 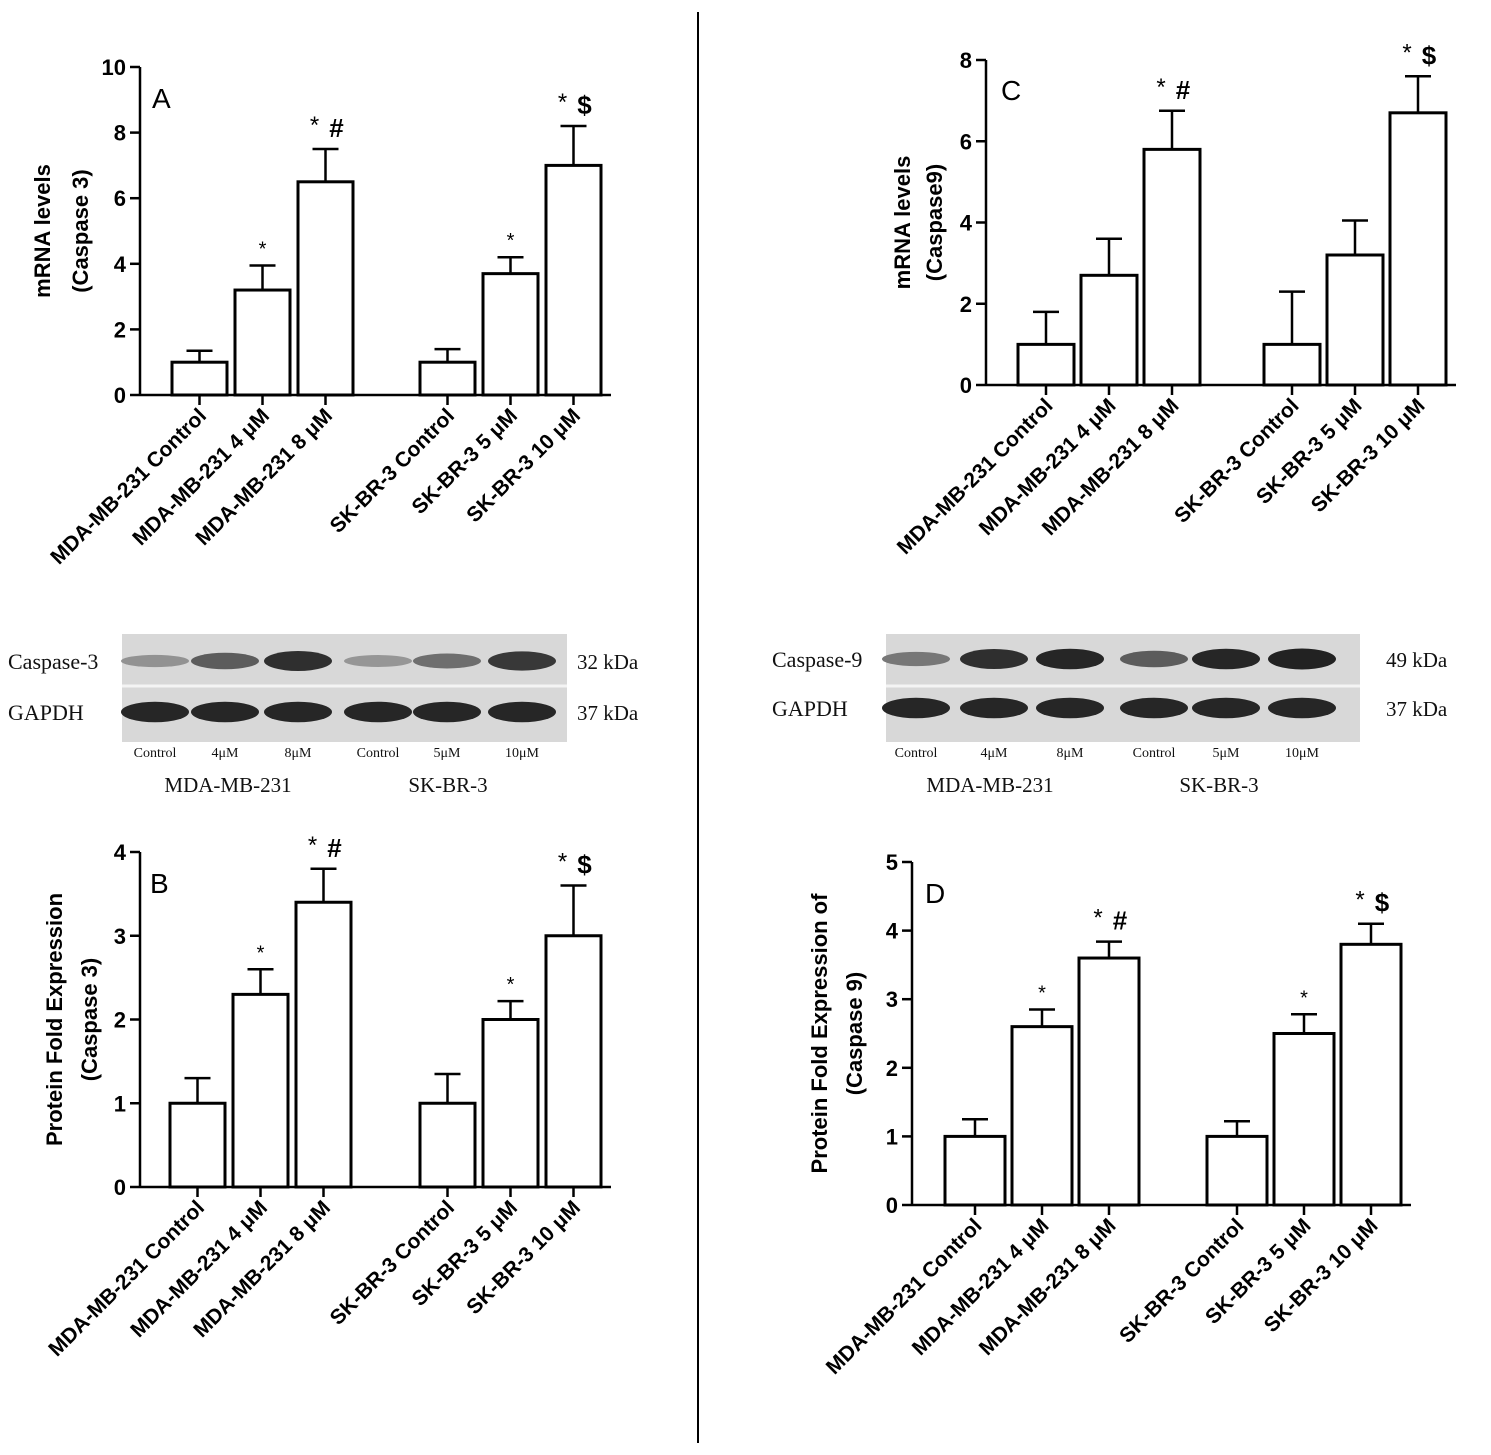 What do you see at coordinates (299, 753) in the screenshot?
I see `lane-label: 8μM` at bounding box center [299, 753].